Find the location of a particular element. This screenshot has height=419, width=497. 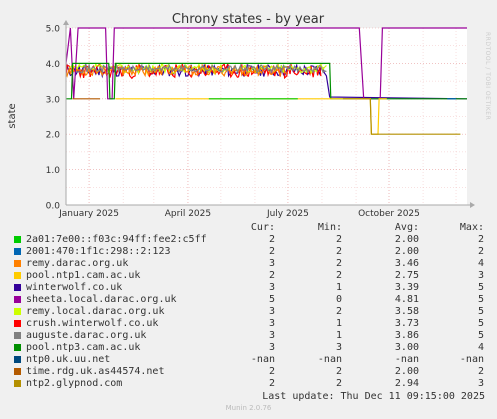

legend-cur: -nan is located at coordinates (262, 359).